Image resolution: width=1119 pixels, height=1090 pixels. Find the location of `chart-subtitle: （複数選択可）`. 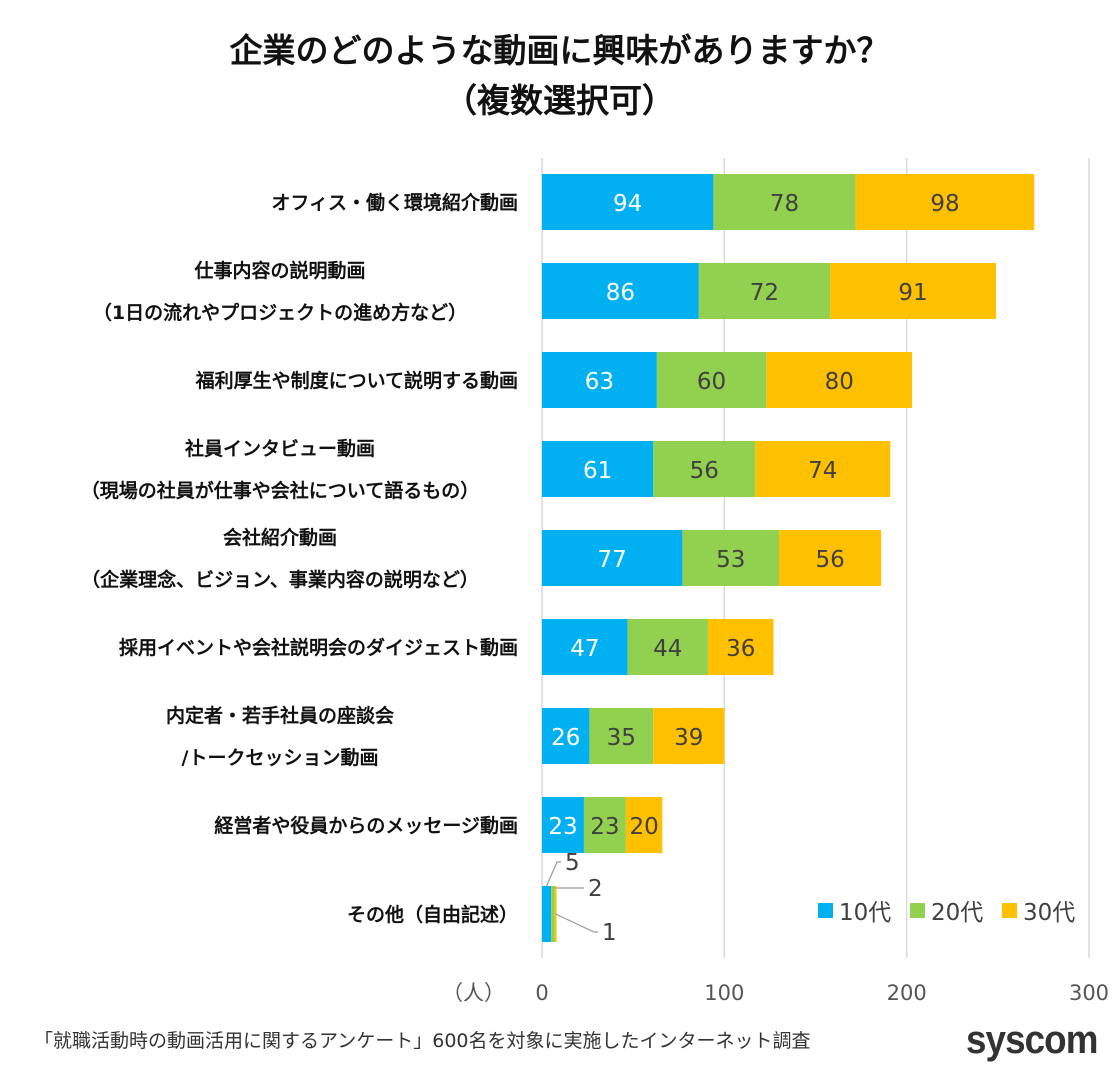

chart-subtitle: （複数選択可） is located at coordinates (559, 100).